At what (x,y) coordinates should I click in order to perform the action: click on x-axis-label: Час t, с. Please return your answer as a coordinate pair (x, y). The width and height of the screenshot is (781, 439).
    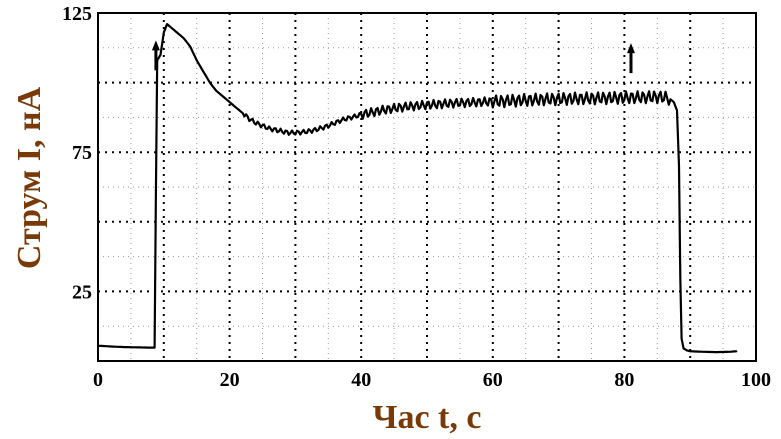
    Looking at the image, I should click on (427, 417).